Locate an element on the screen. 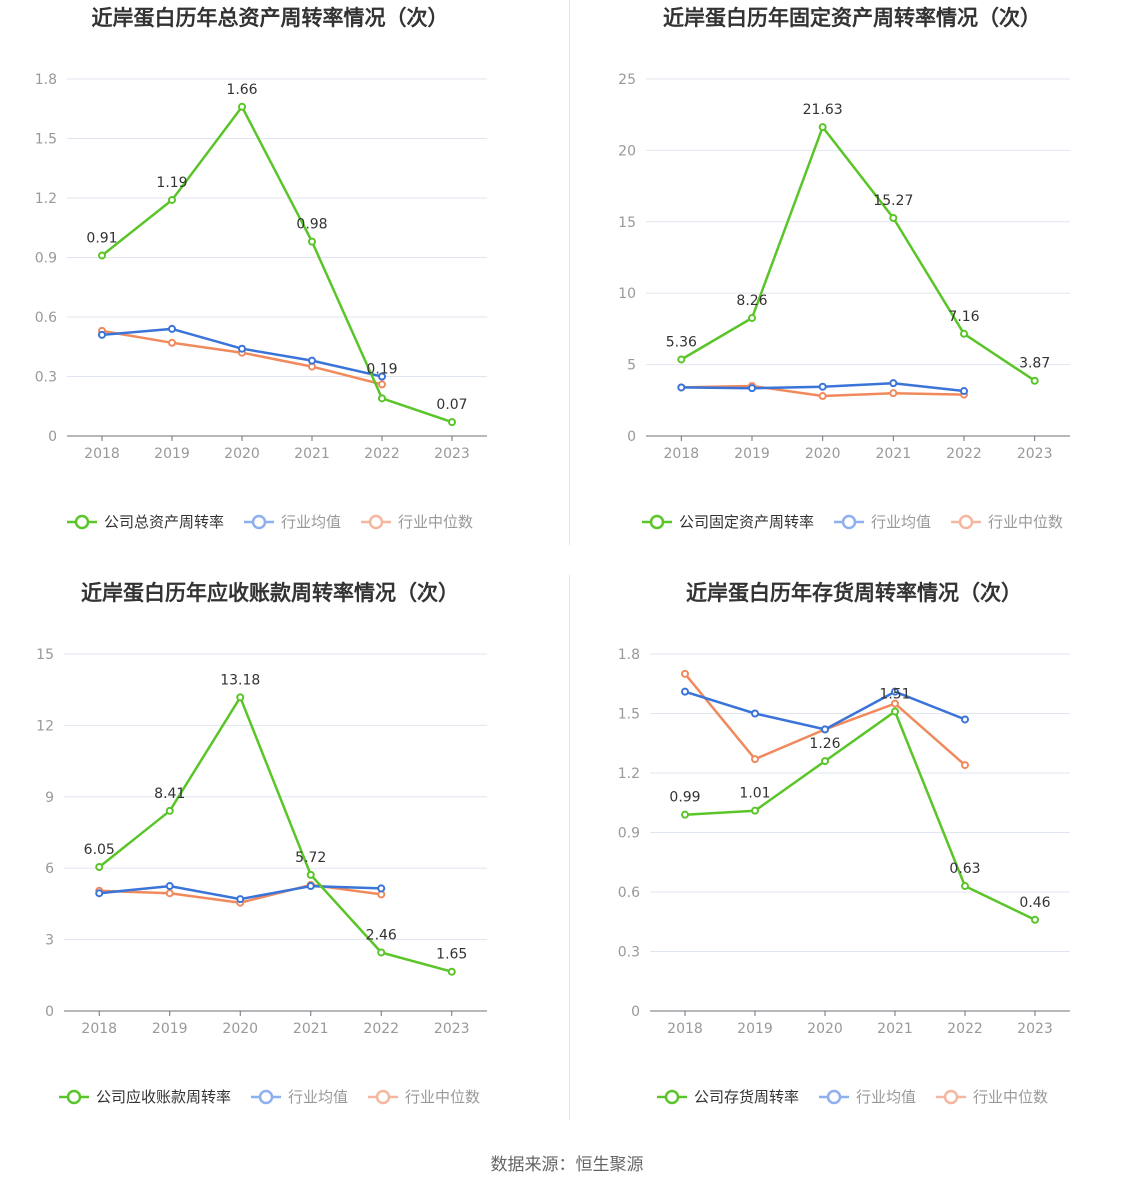 This screenshot has height=1188, width=1134. data-label: 13.18 is located at coordinates (240, 680).